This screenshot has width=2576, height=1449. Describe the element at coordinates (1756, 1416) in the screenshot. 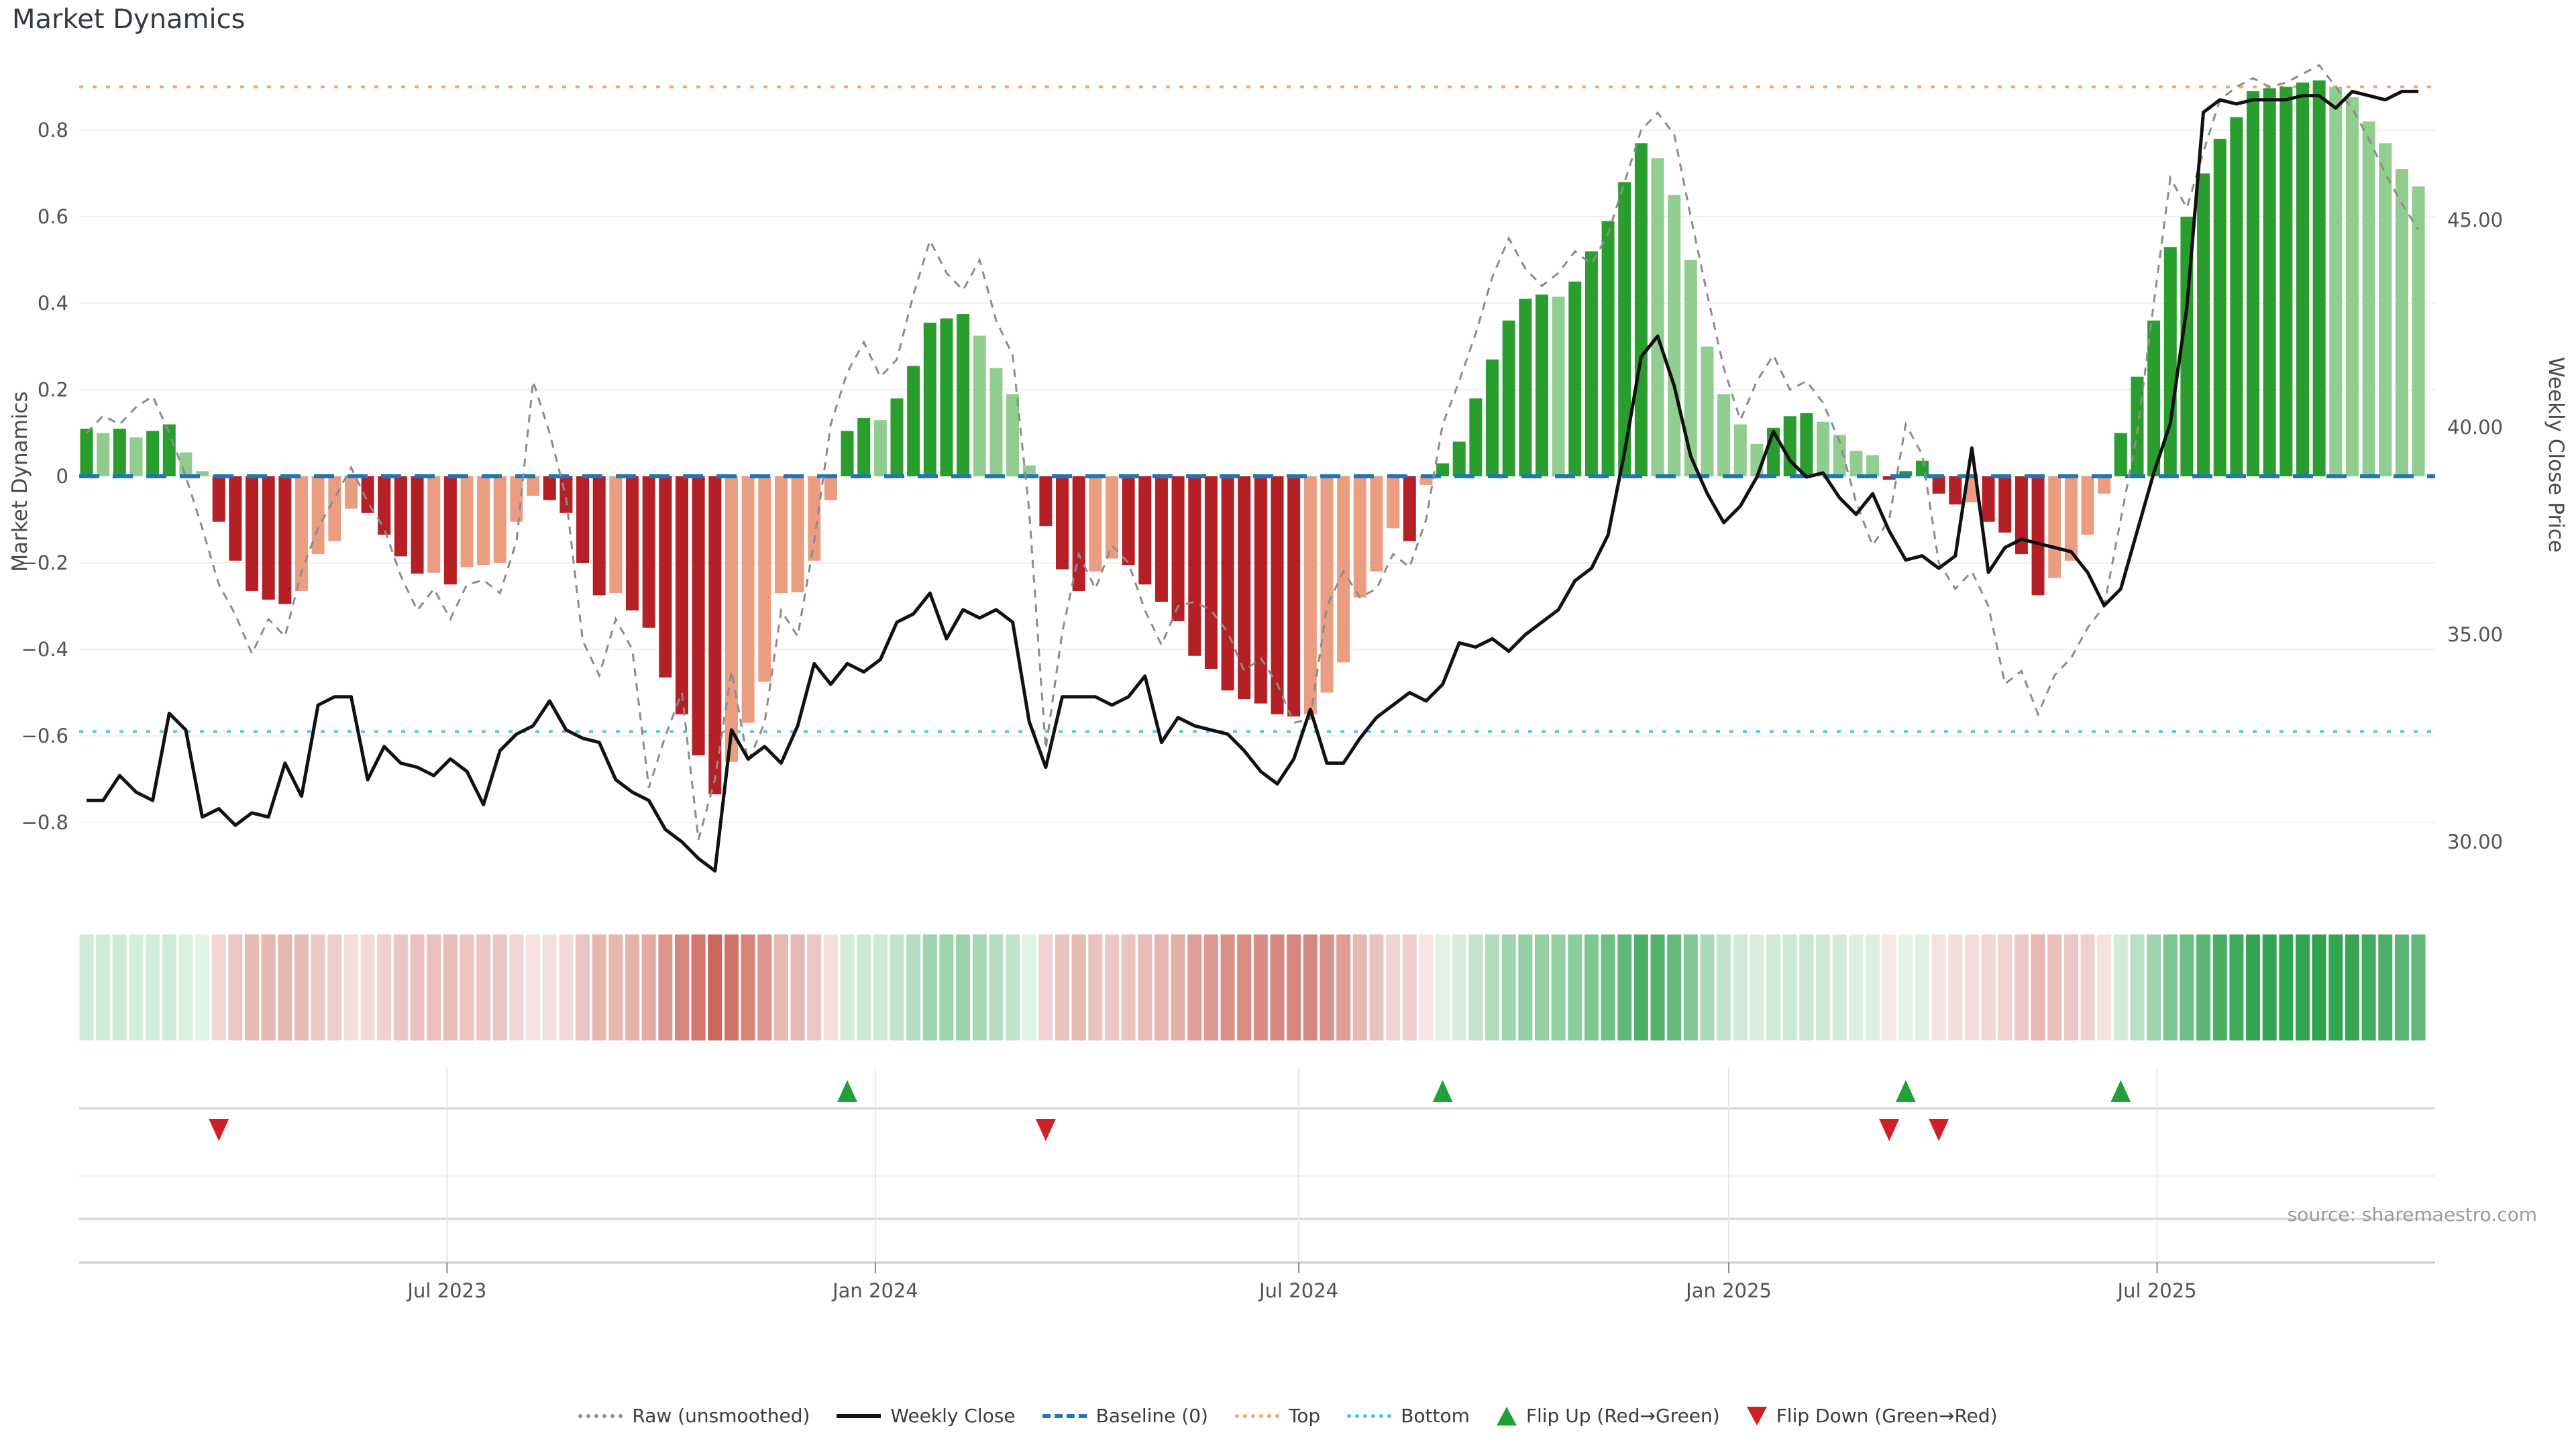

I see `red-down-triangle-icon` at that location.